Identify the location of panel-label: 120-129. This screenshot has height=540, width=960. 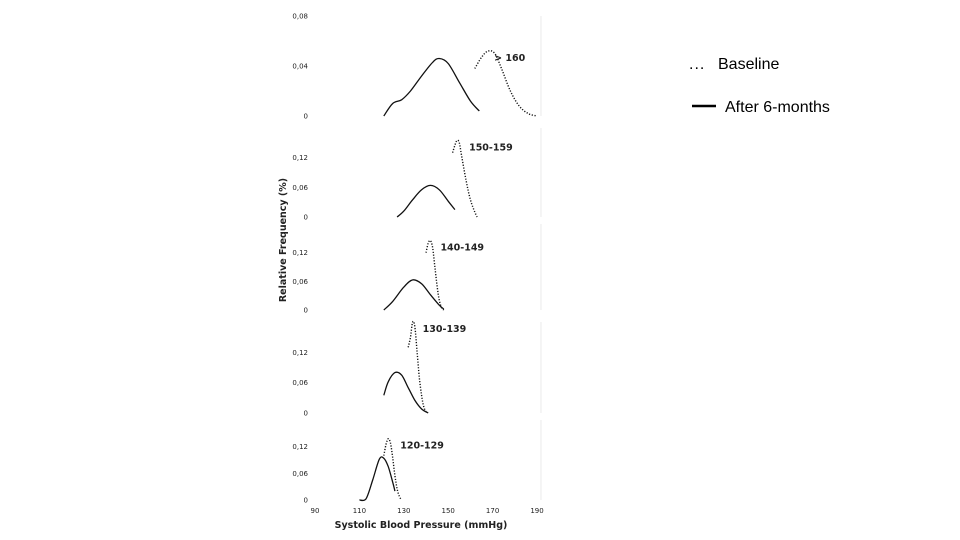
(422, 446).